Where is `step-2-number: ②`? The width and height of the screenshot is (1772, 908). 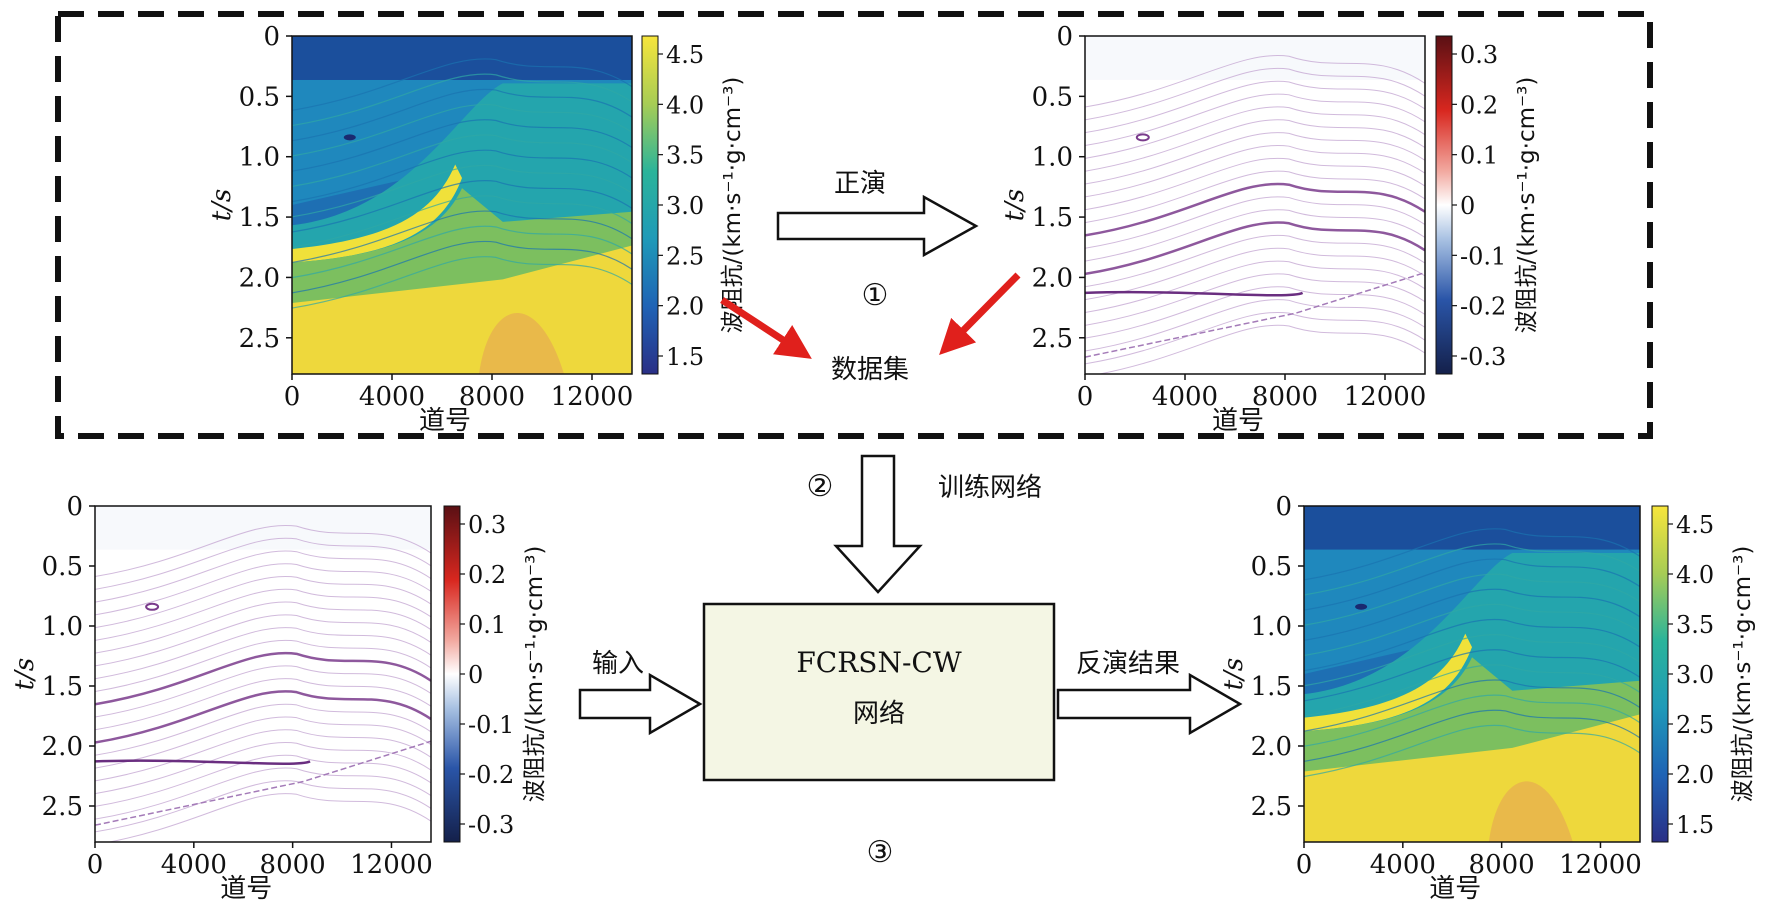
step-2-number: ② is located at coordinates (820, 486).